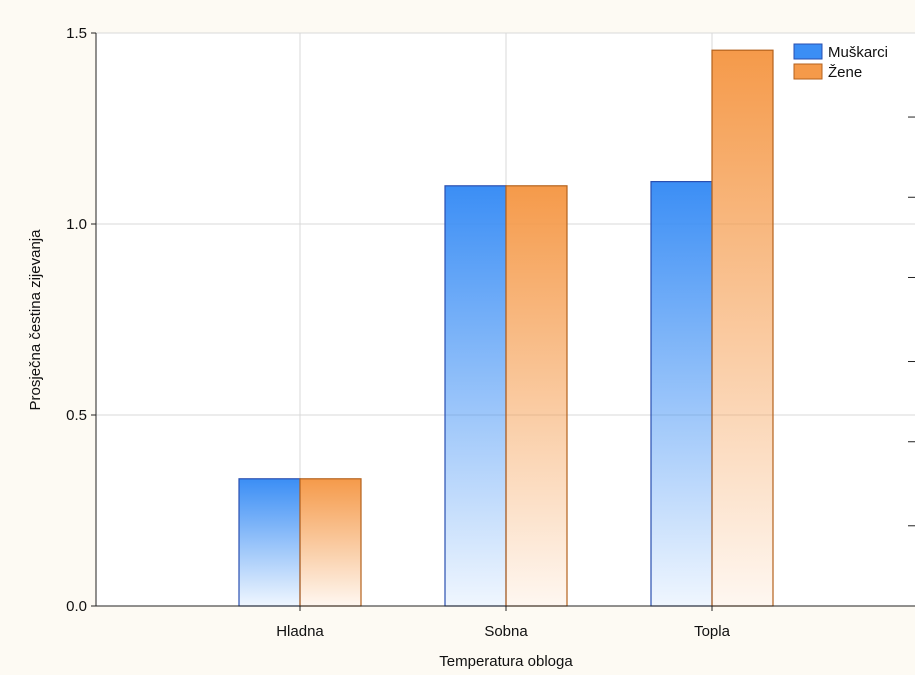 The width and height of the screenshot is (915, 675). What do you see at coordinates (330, 542) in the screenshot?
I see `bar-zene-hladna` at bounding box center [330, 542].